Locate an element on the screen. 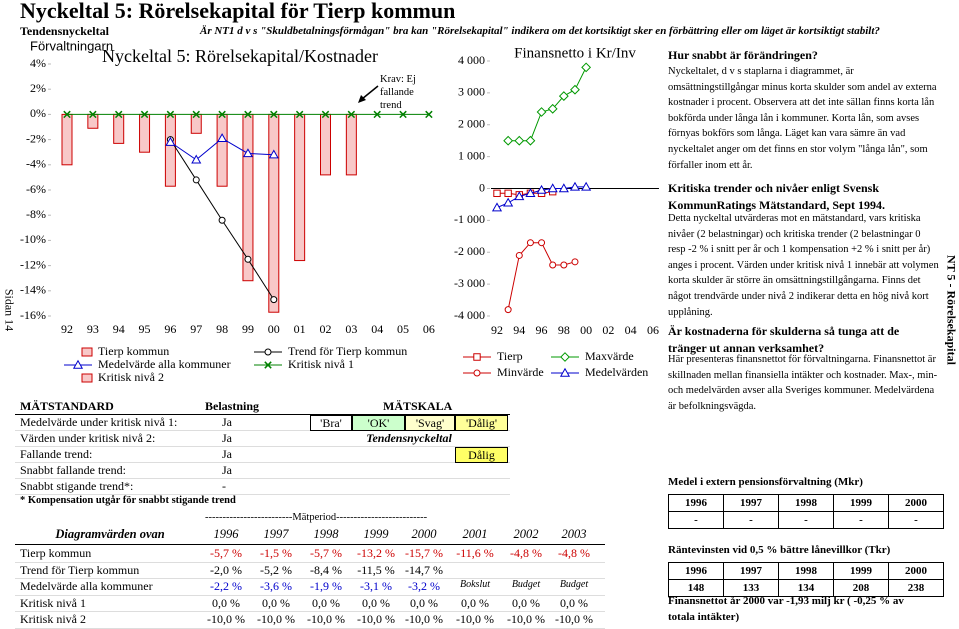 Image resolution: width=959 pixels, height=629 pixels. chart-title: Nyckeltal 5: Rörelsekapital/Kostnader is located at coordinates (240, 56).